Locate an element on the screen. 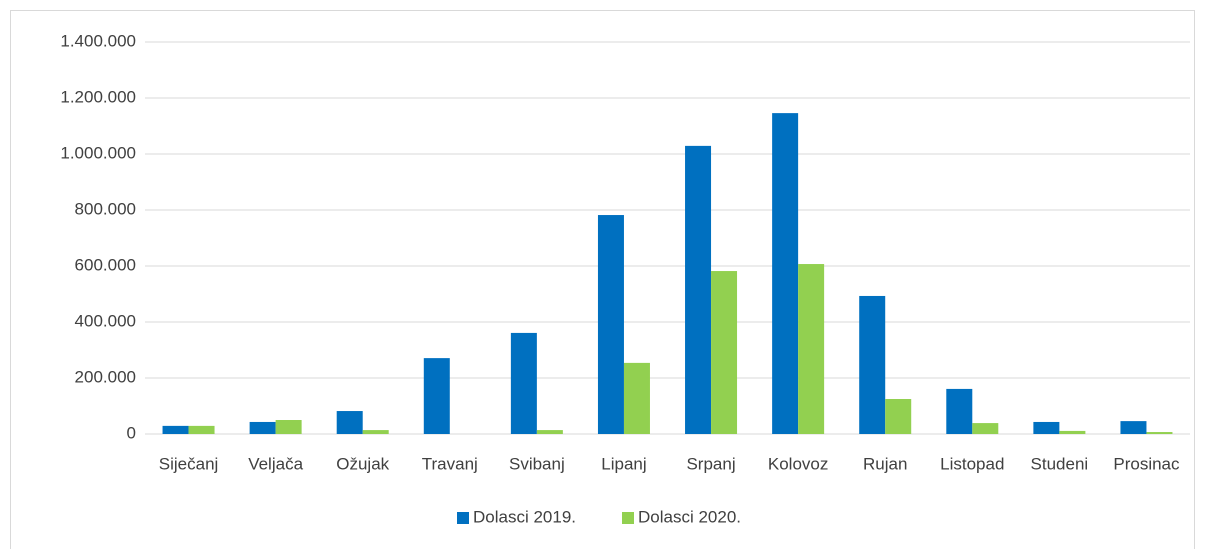  y-tick-label: 0 is located at coordinates (131, 432).